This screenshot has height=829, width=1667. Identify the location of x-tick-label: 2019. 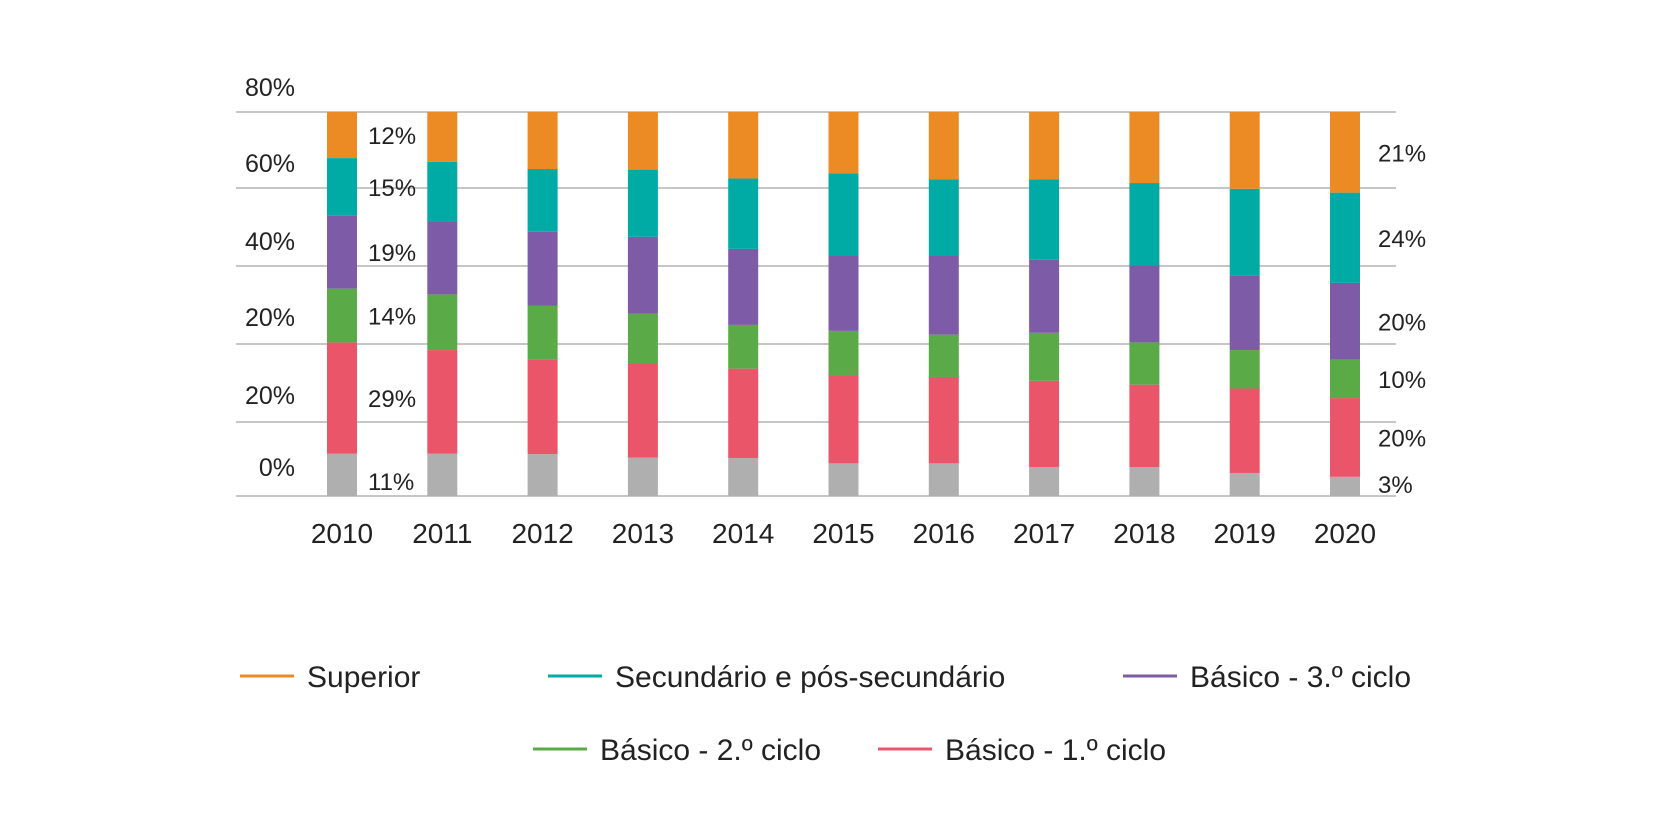
(1245, 533).